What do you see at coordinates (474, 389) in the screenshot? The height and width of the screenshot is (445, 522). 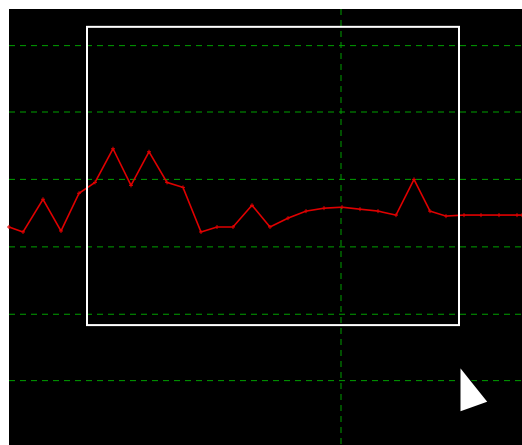 I see `arrow-pointer-icon` at bounding box center [474, 389].